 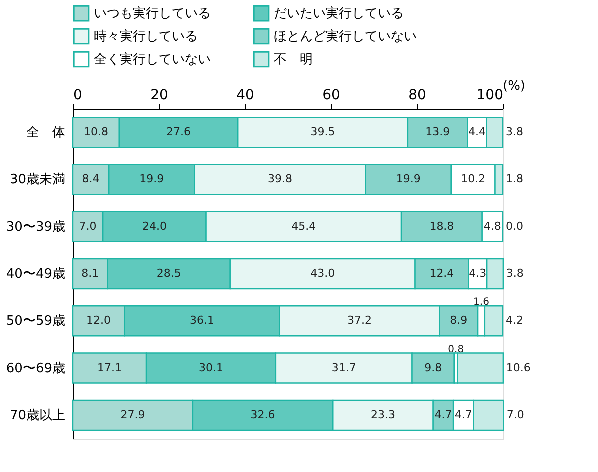 I want to click on y-tick-label: 30〜39歳, so click(x=36, y=227).